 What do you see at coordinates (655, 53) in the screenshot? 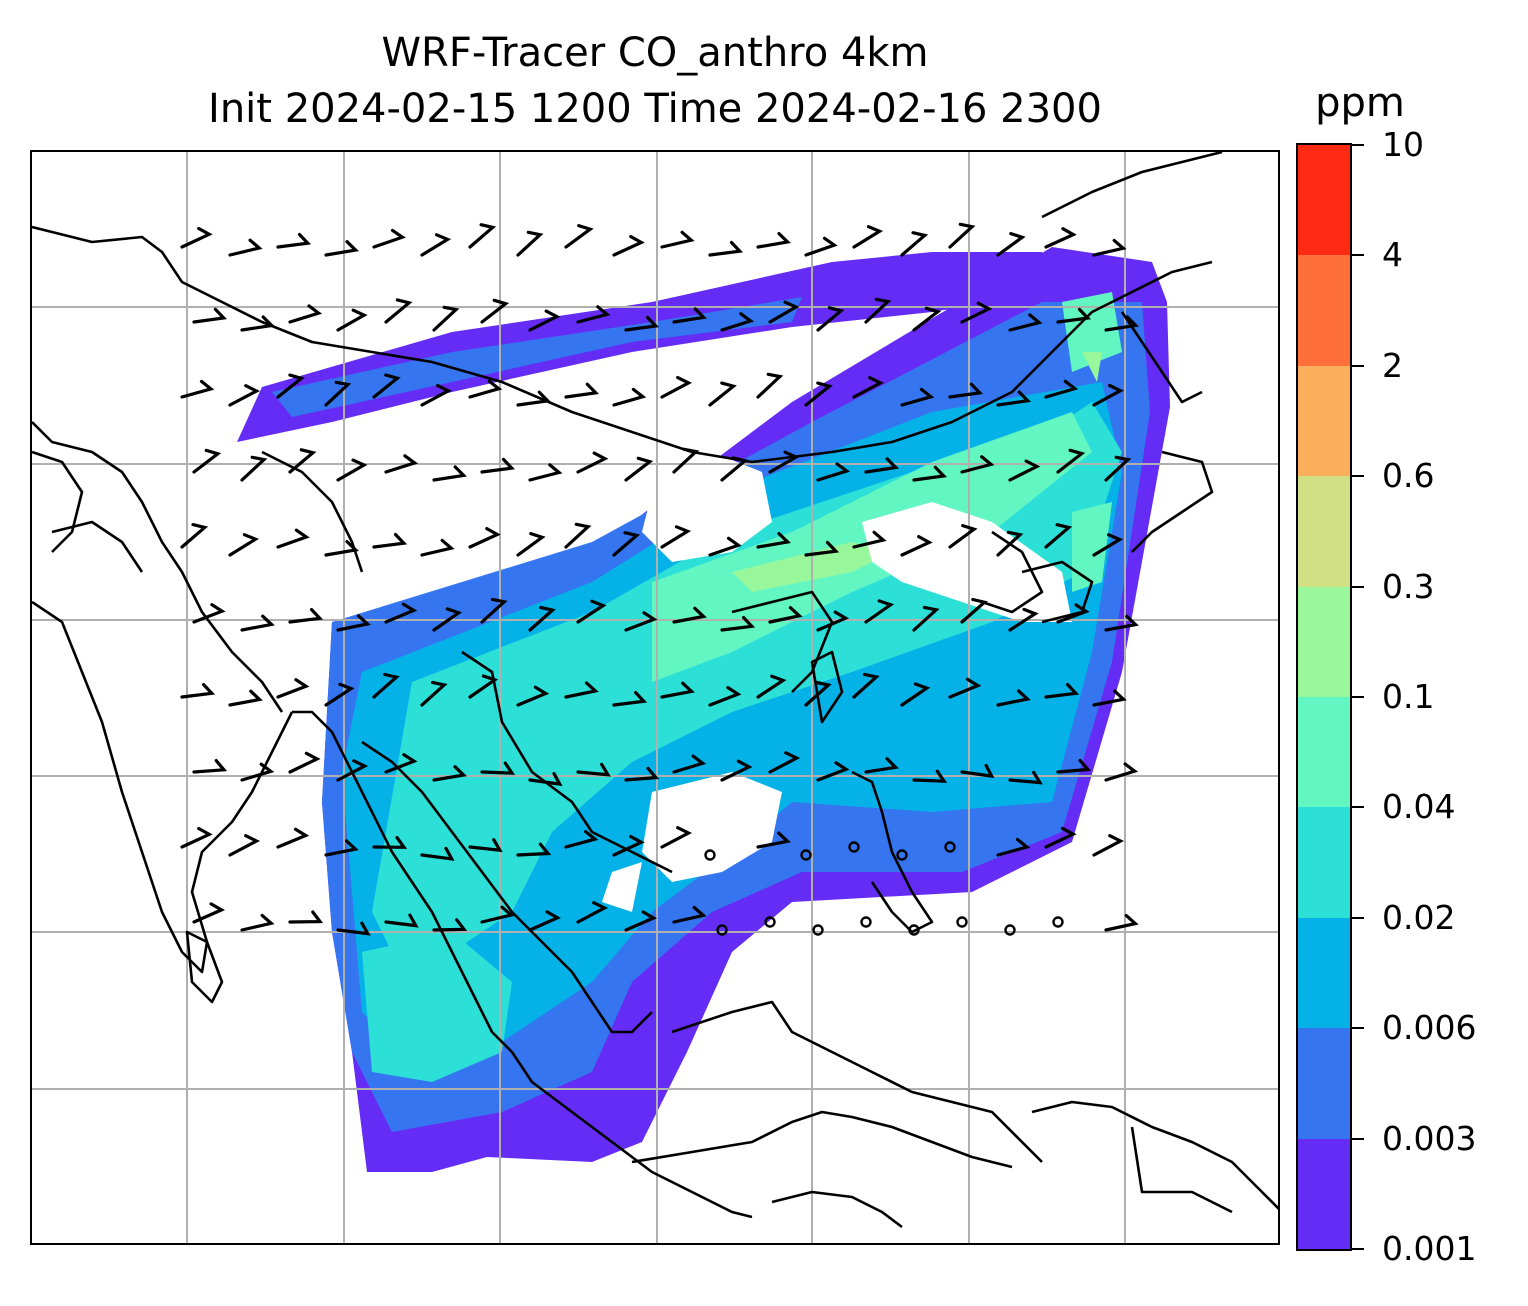
I see `map-title: WRF-Tracer CO_anthro 4km` at bounding box center [655, 53].